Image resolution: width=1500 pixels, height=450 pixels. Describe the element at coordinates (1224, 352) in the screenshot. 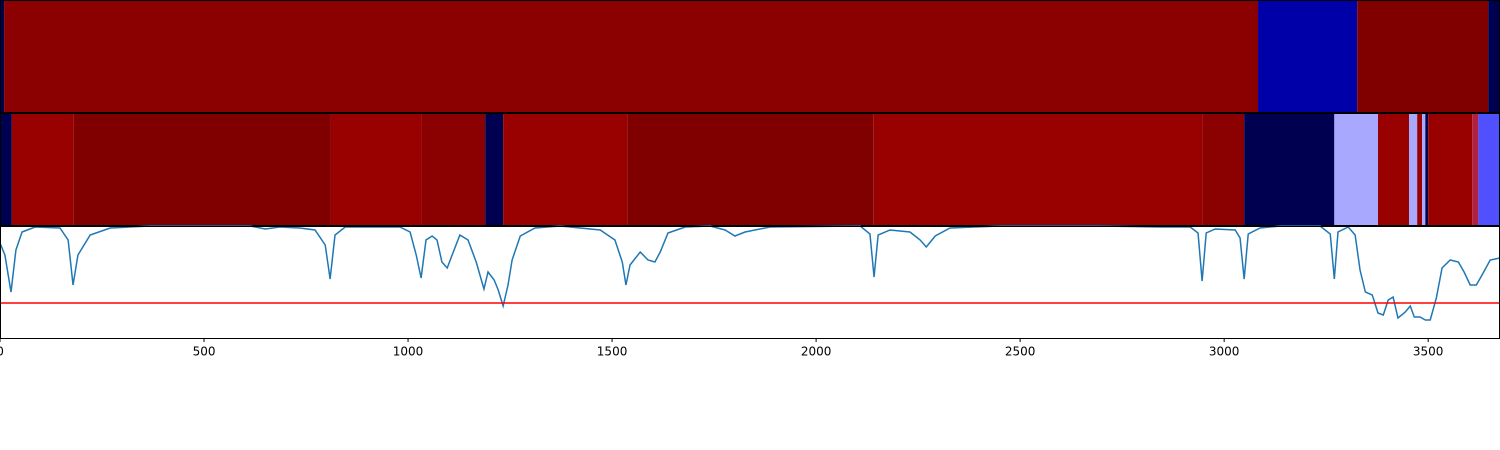

I see `x-tick-label: 3000` at that location.